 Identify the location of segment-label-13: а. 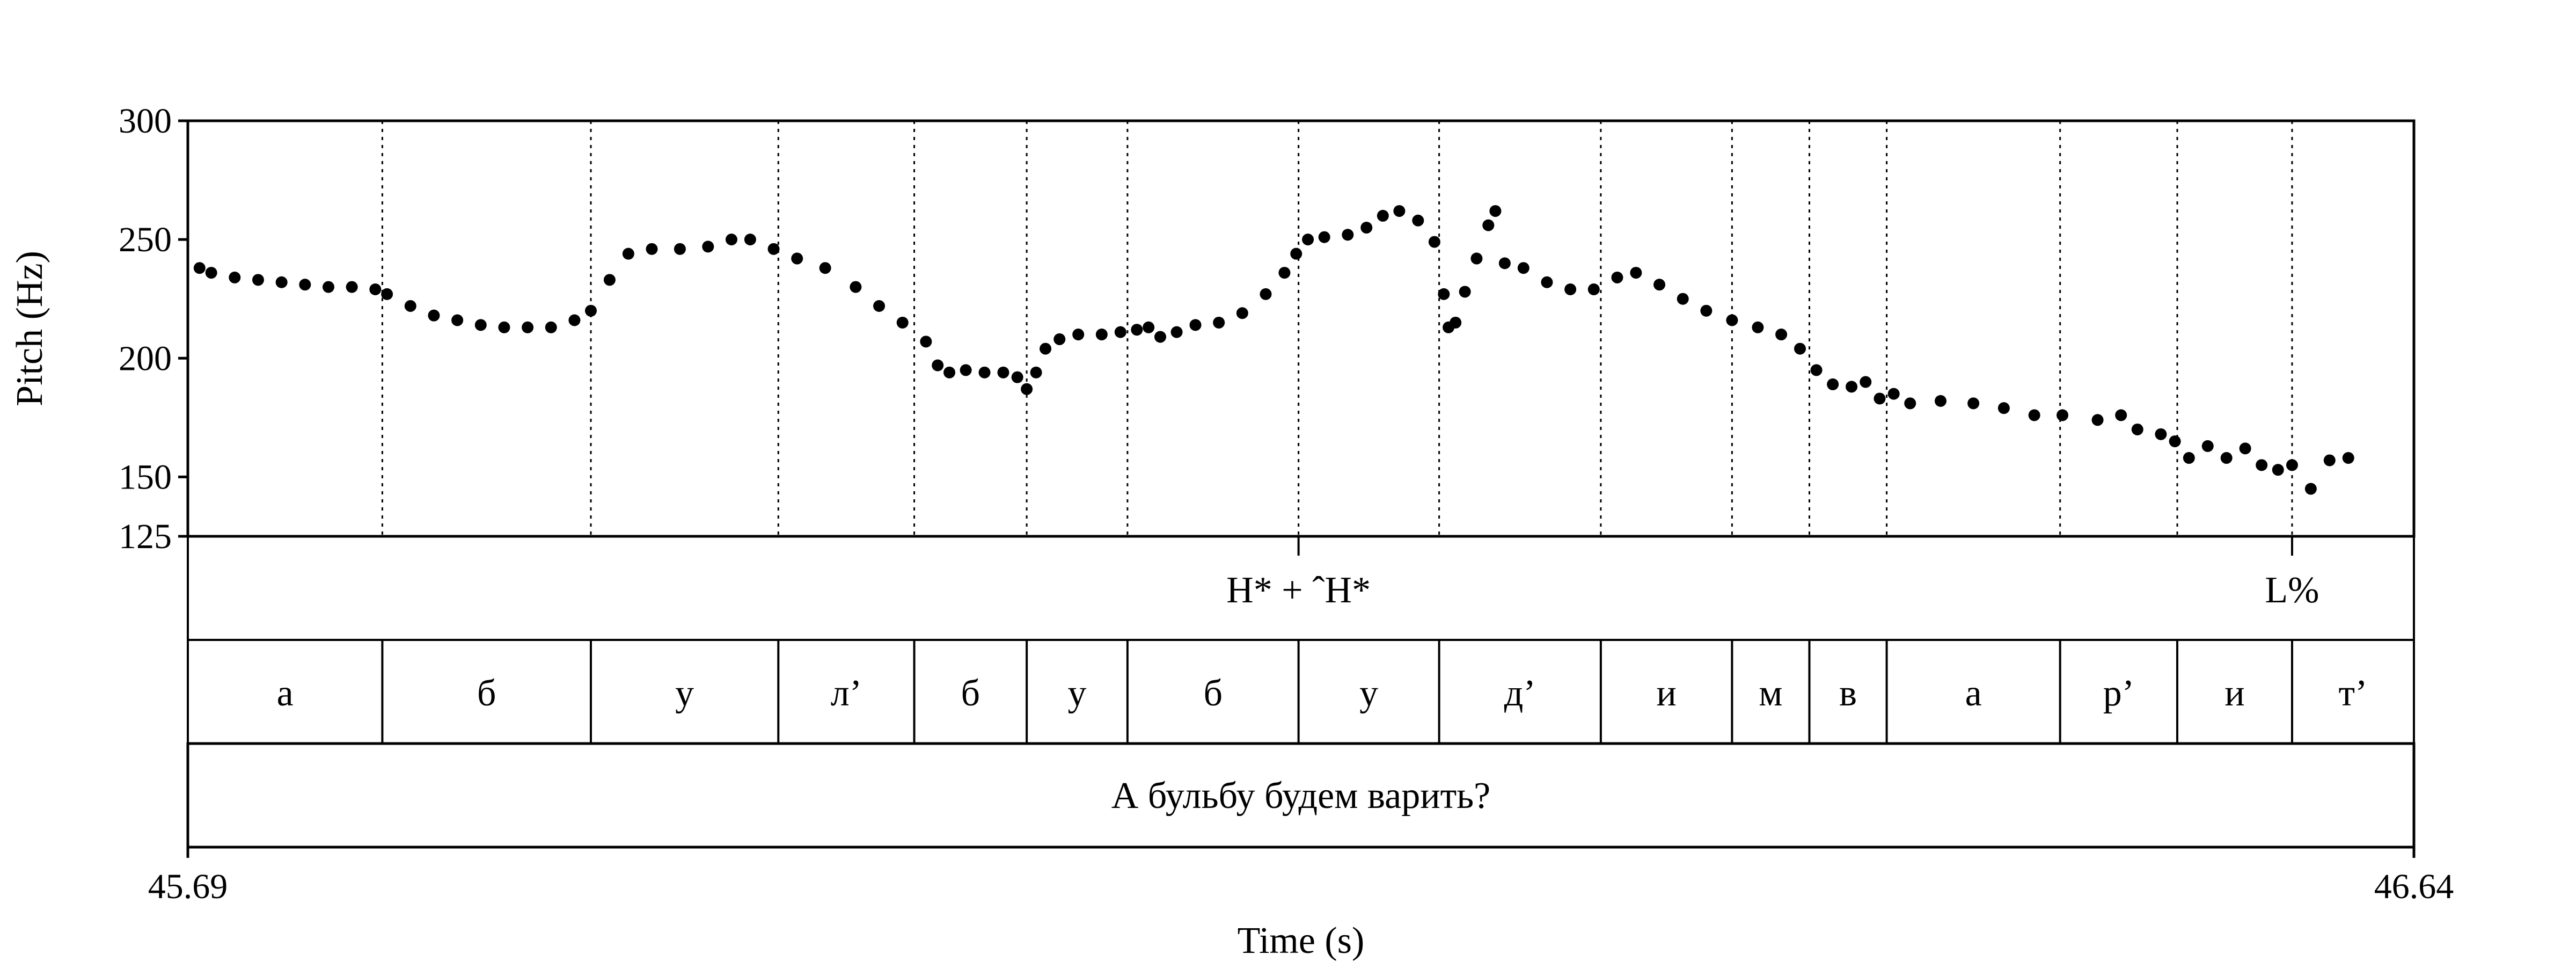
(1973, 693).